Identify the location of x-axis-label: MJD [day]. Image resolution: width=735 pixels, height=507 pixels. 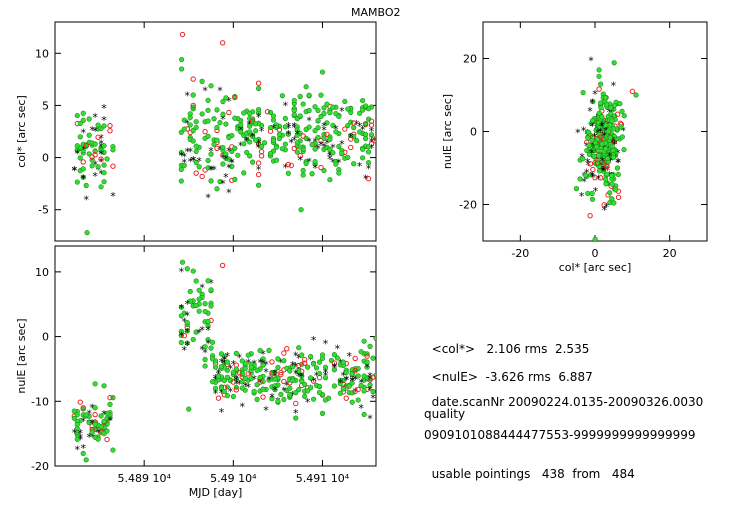
(216, 492).